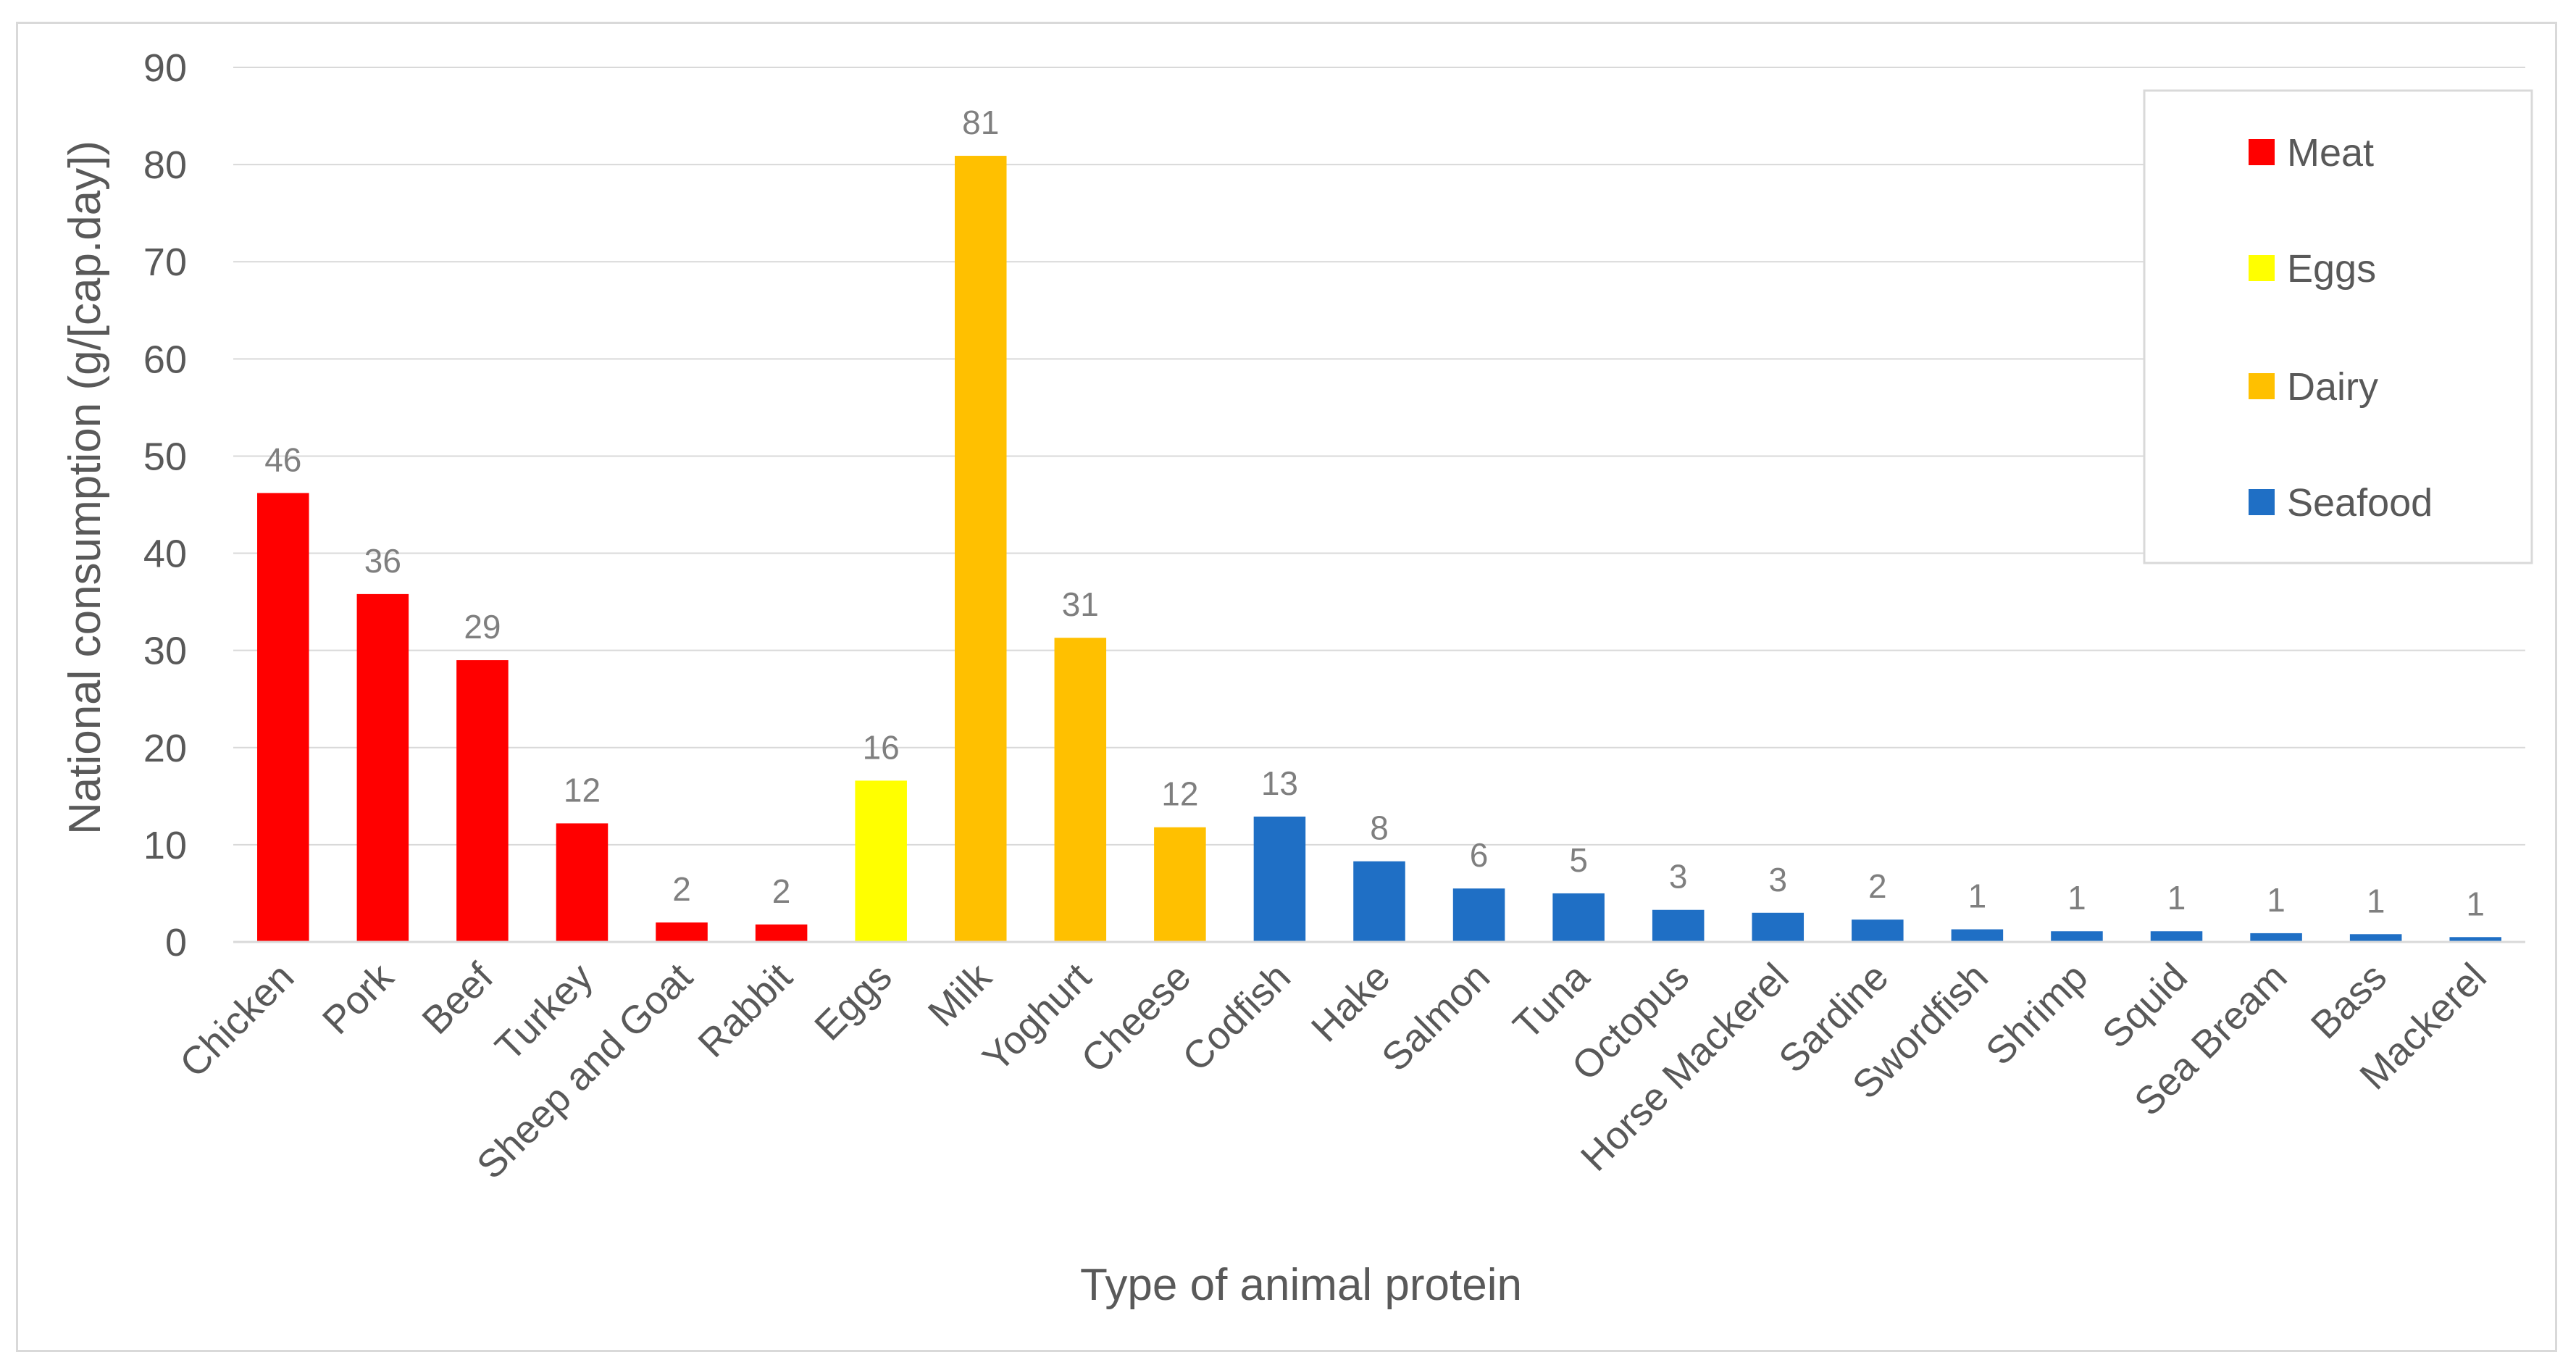  I want to click on data-label-hake: 8, so click(1379, 828).